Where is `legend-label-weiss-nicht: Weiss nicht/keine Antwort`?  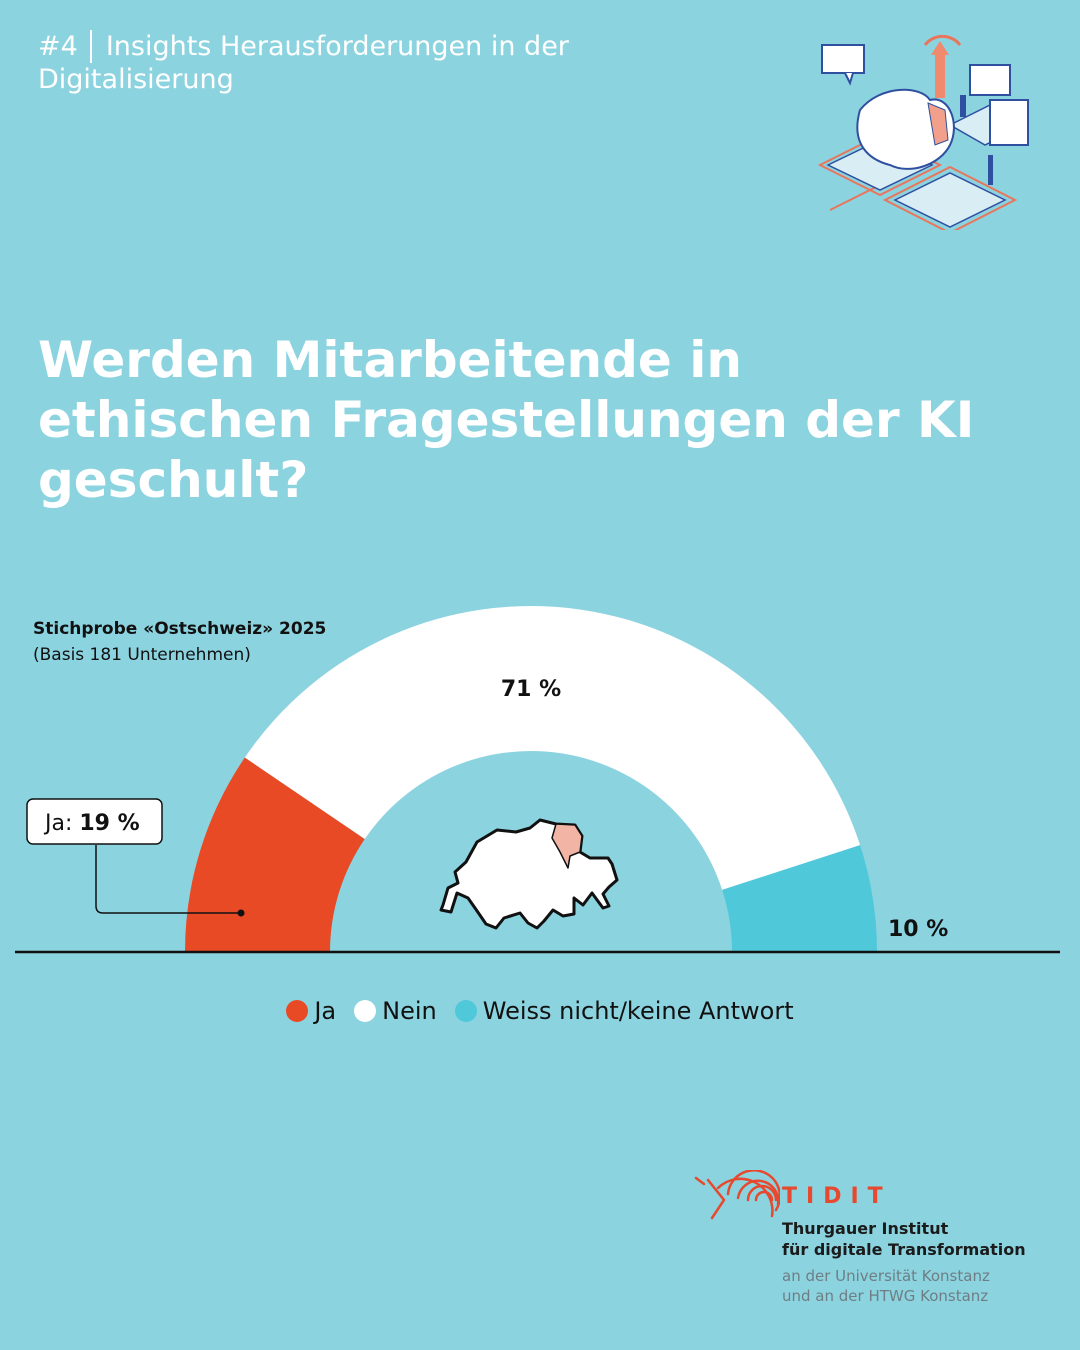
legend-label-weiss-nicht: Weiss nicht/keine Antwort is located at coordinates (638, 1011).